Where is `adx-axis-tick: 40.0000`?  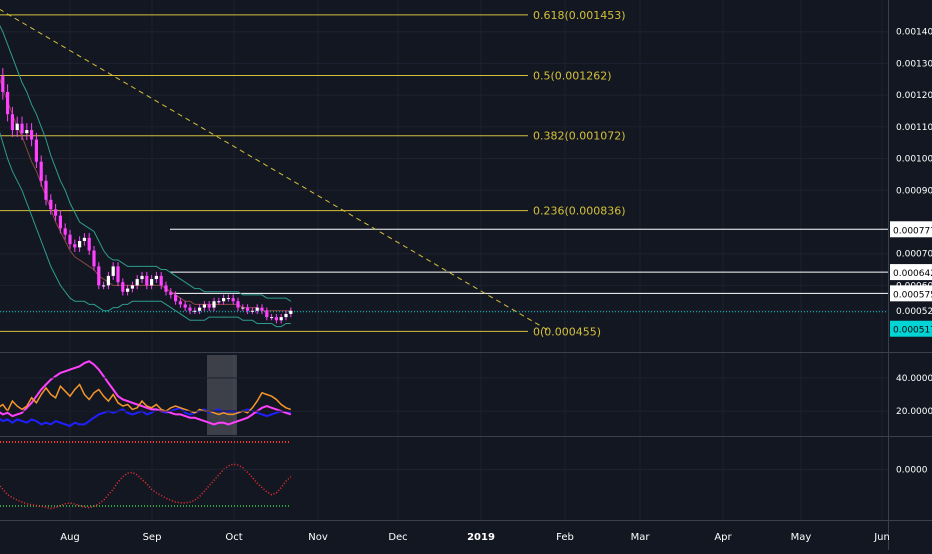
adx-axis-tick: 40.0000 is located at coordinates (914, 379).